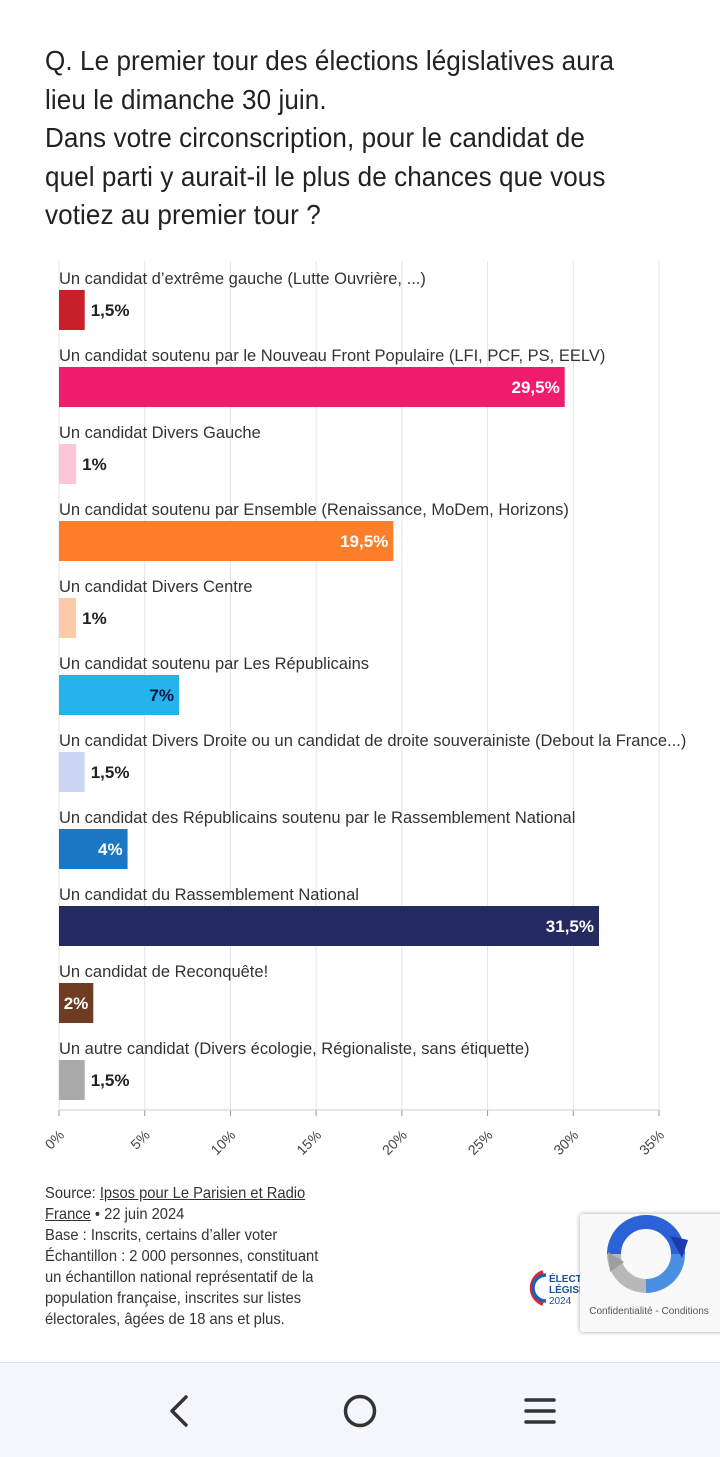 The image size is (720, 1457). Describe the element at coordinates (647, 1254) in the screenshot. I see `recaptcha-icon` at that location.